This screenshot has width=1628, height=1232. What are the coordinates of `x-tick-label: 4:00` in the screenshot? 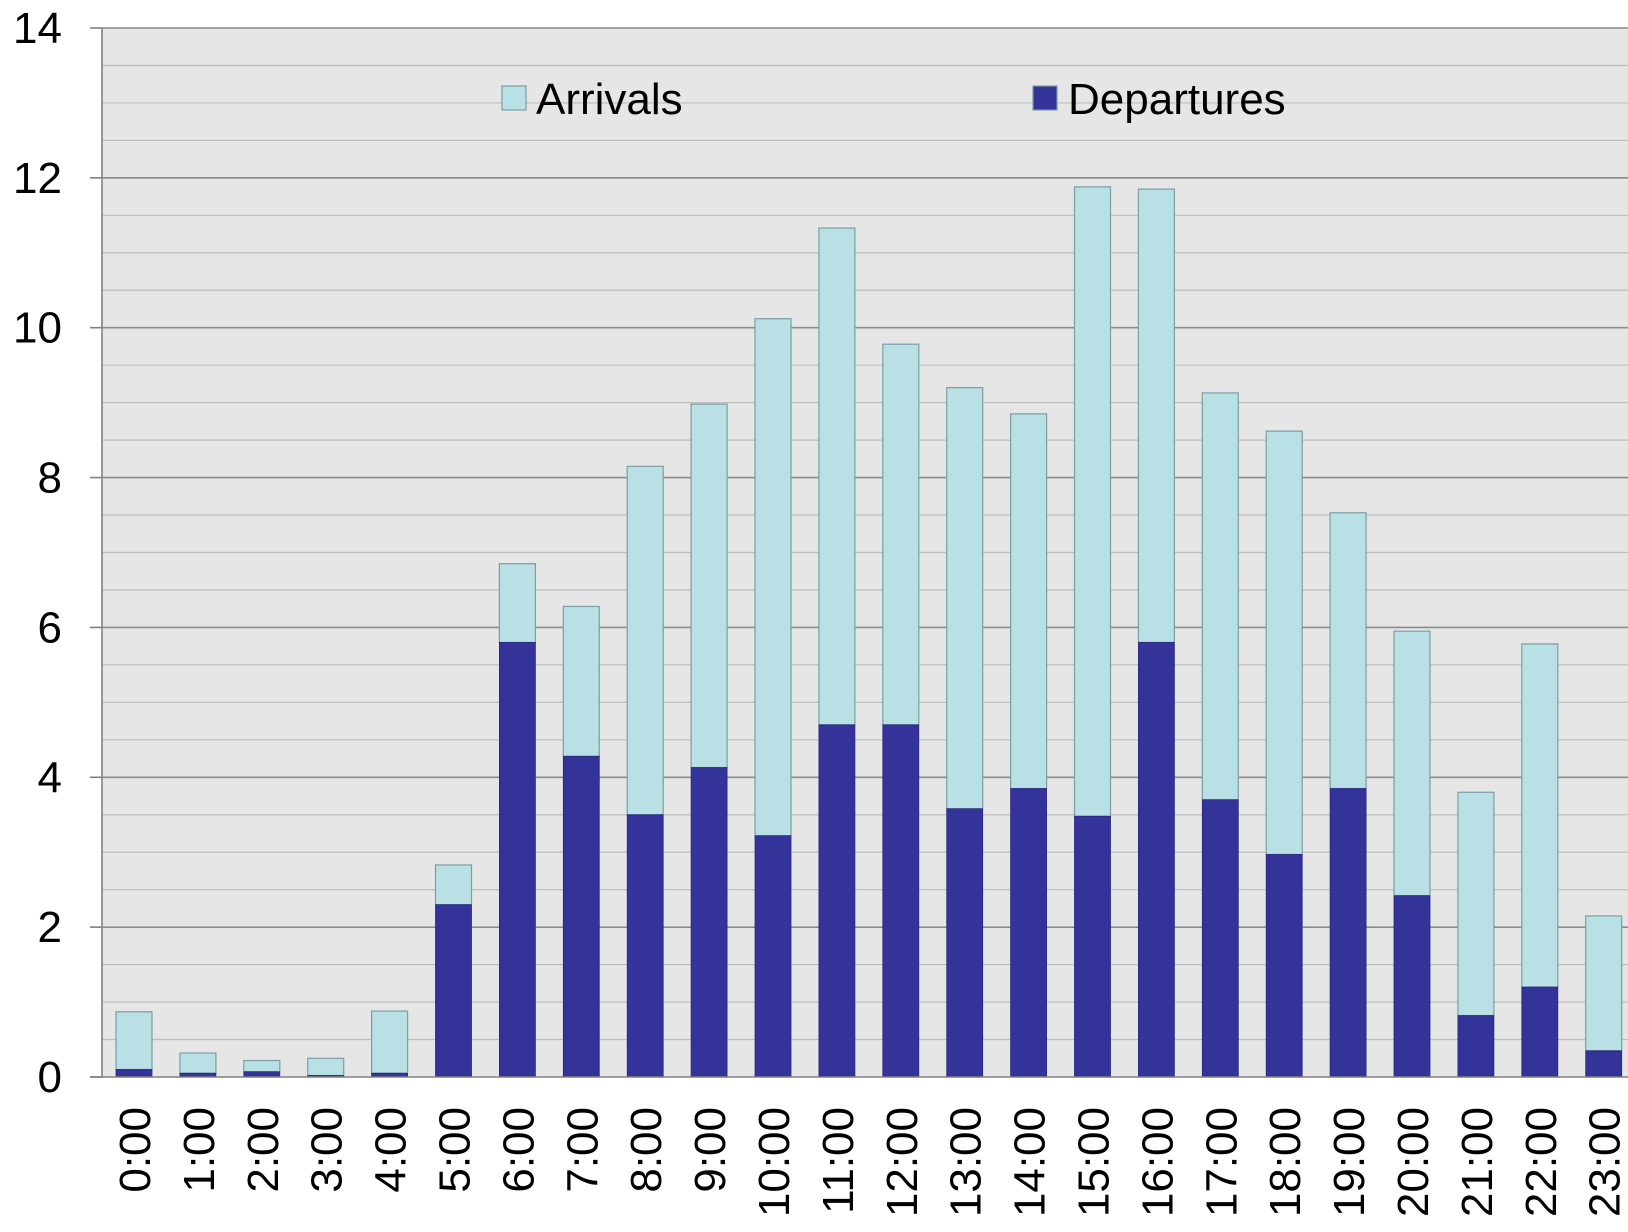 It's located at (391, 1150).